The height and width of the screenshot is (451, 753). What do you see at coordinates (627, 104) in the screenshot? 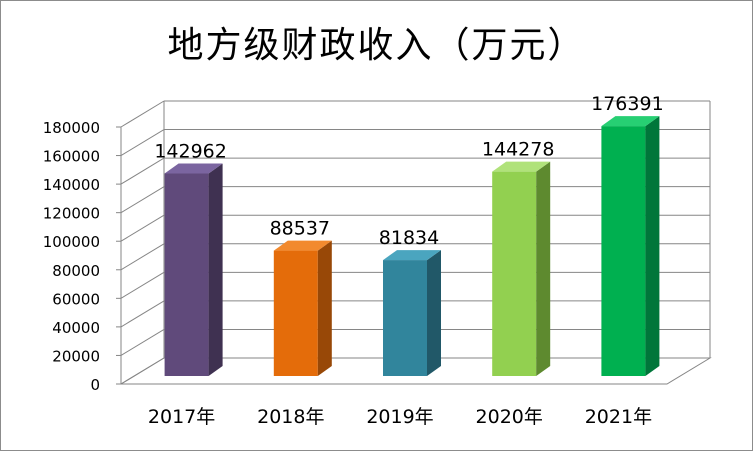
I see `data-label: 176391` at bounding box center [627, 104].